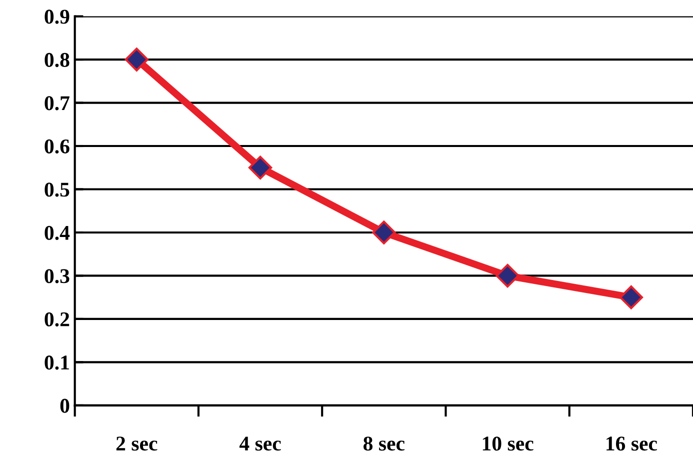  What do you see at coordinates (56, 363) in the screenshot?
I see `y-tick-label: 0.1` at bounding box center [56, 363].